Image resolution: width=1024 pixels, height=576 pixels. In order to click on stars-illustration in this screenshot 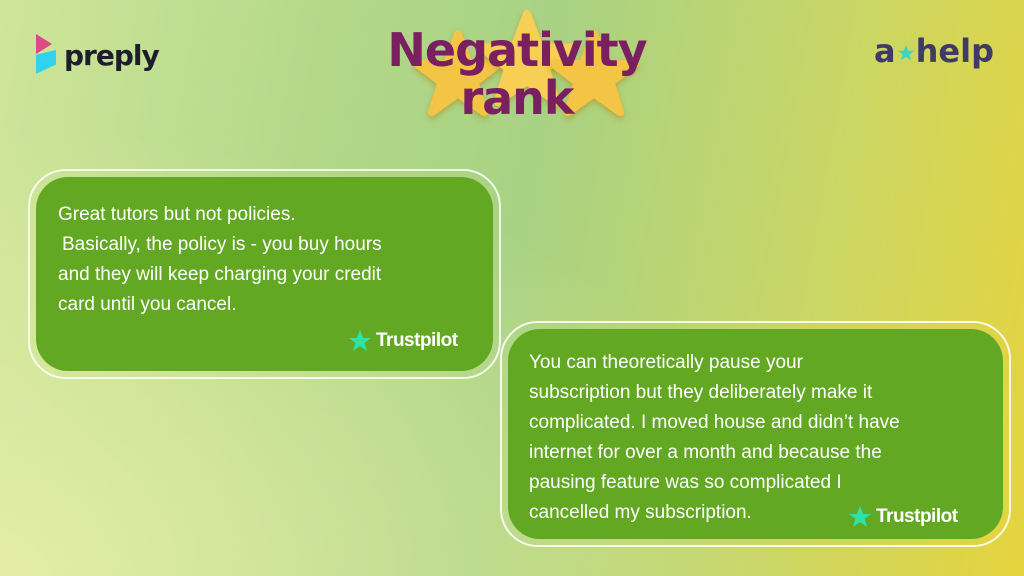, I will do `click(525, 68)`.